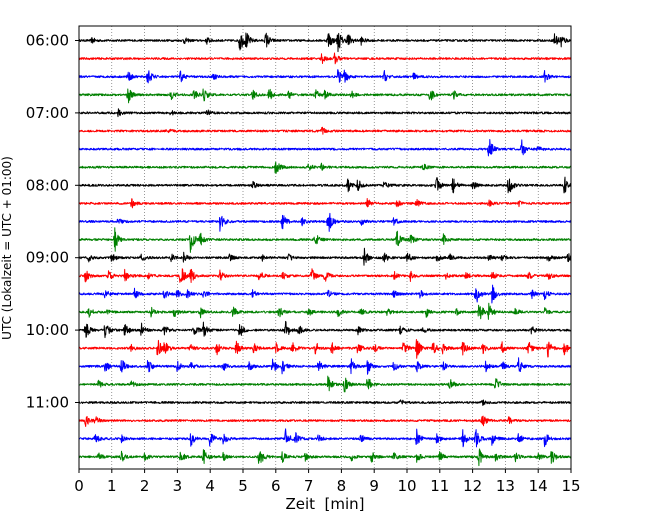 The width and height of the screenshot is (650, 520). Describe the element at coordinates (210, 486) in the screenshot. I see `x-tick-label: 4` at that location.